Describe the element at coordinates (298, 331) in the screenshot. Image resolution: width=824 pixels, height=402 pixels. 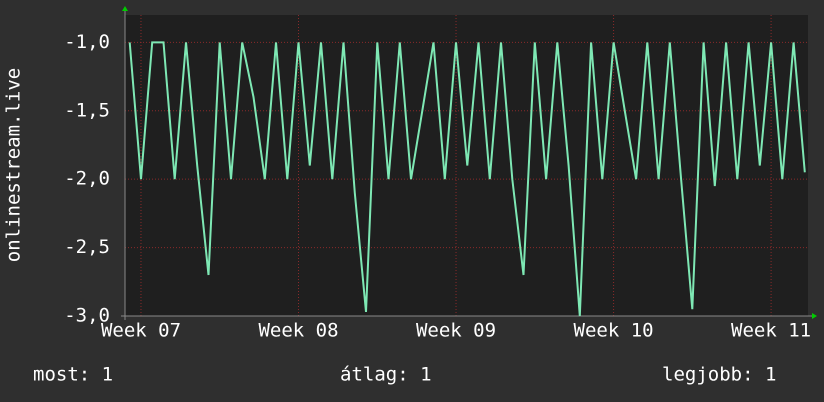
I see `x-tick-label: Week 08` at that location.